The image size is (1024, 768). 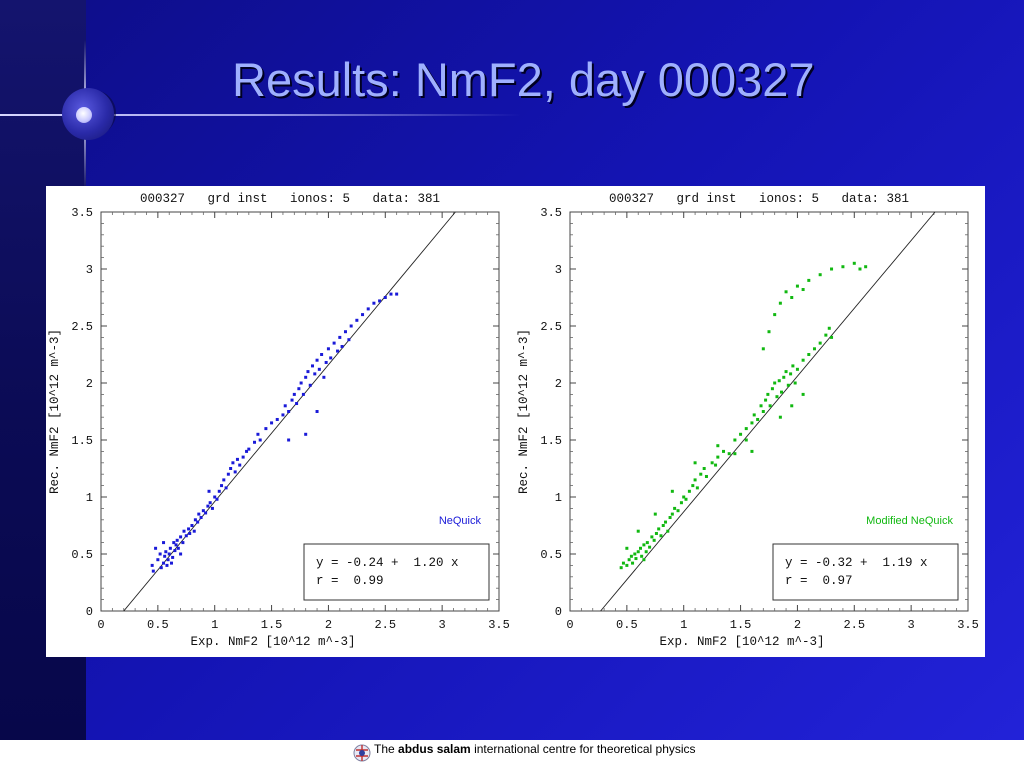 I want to click on y-tick-label: 0.5, so click(x=551, y=555).